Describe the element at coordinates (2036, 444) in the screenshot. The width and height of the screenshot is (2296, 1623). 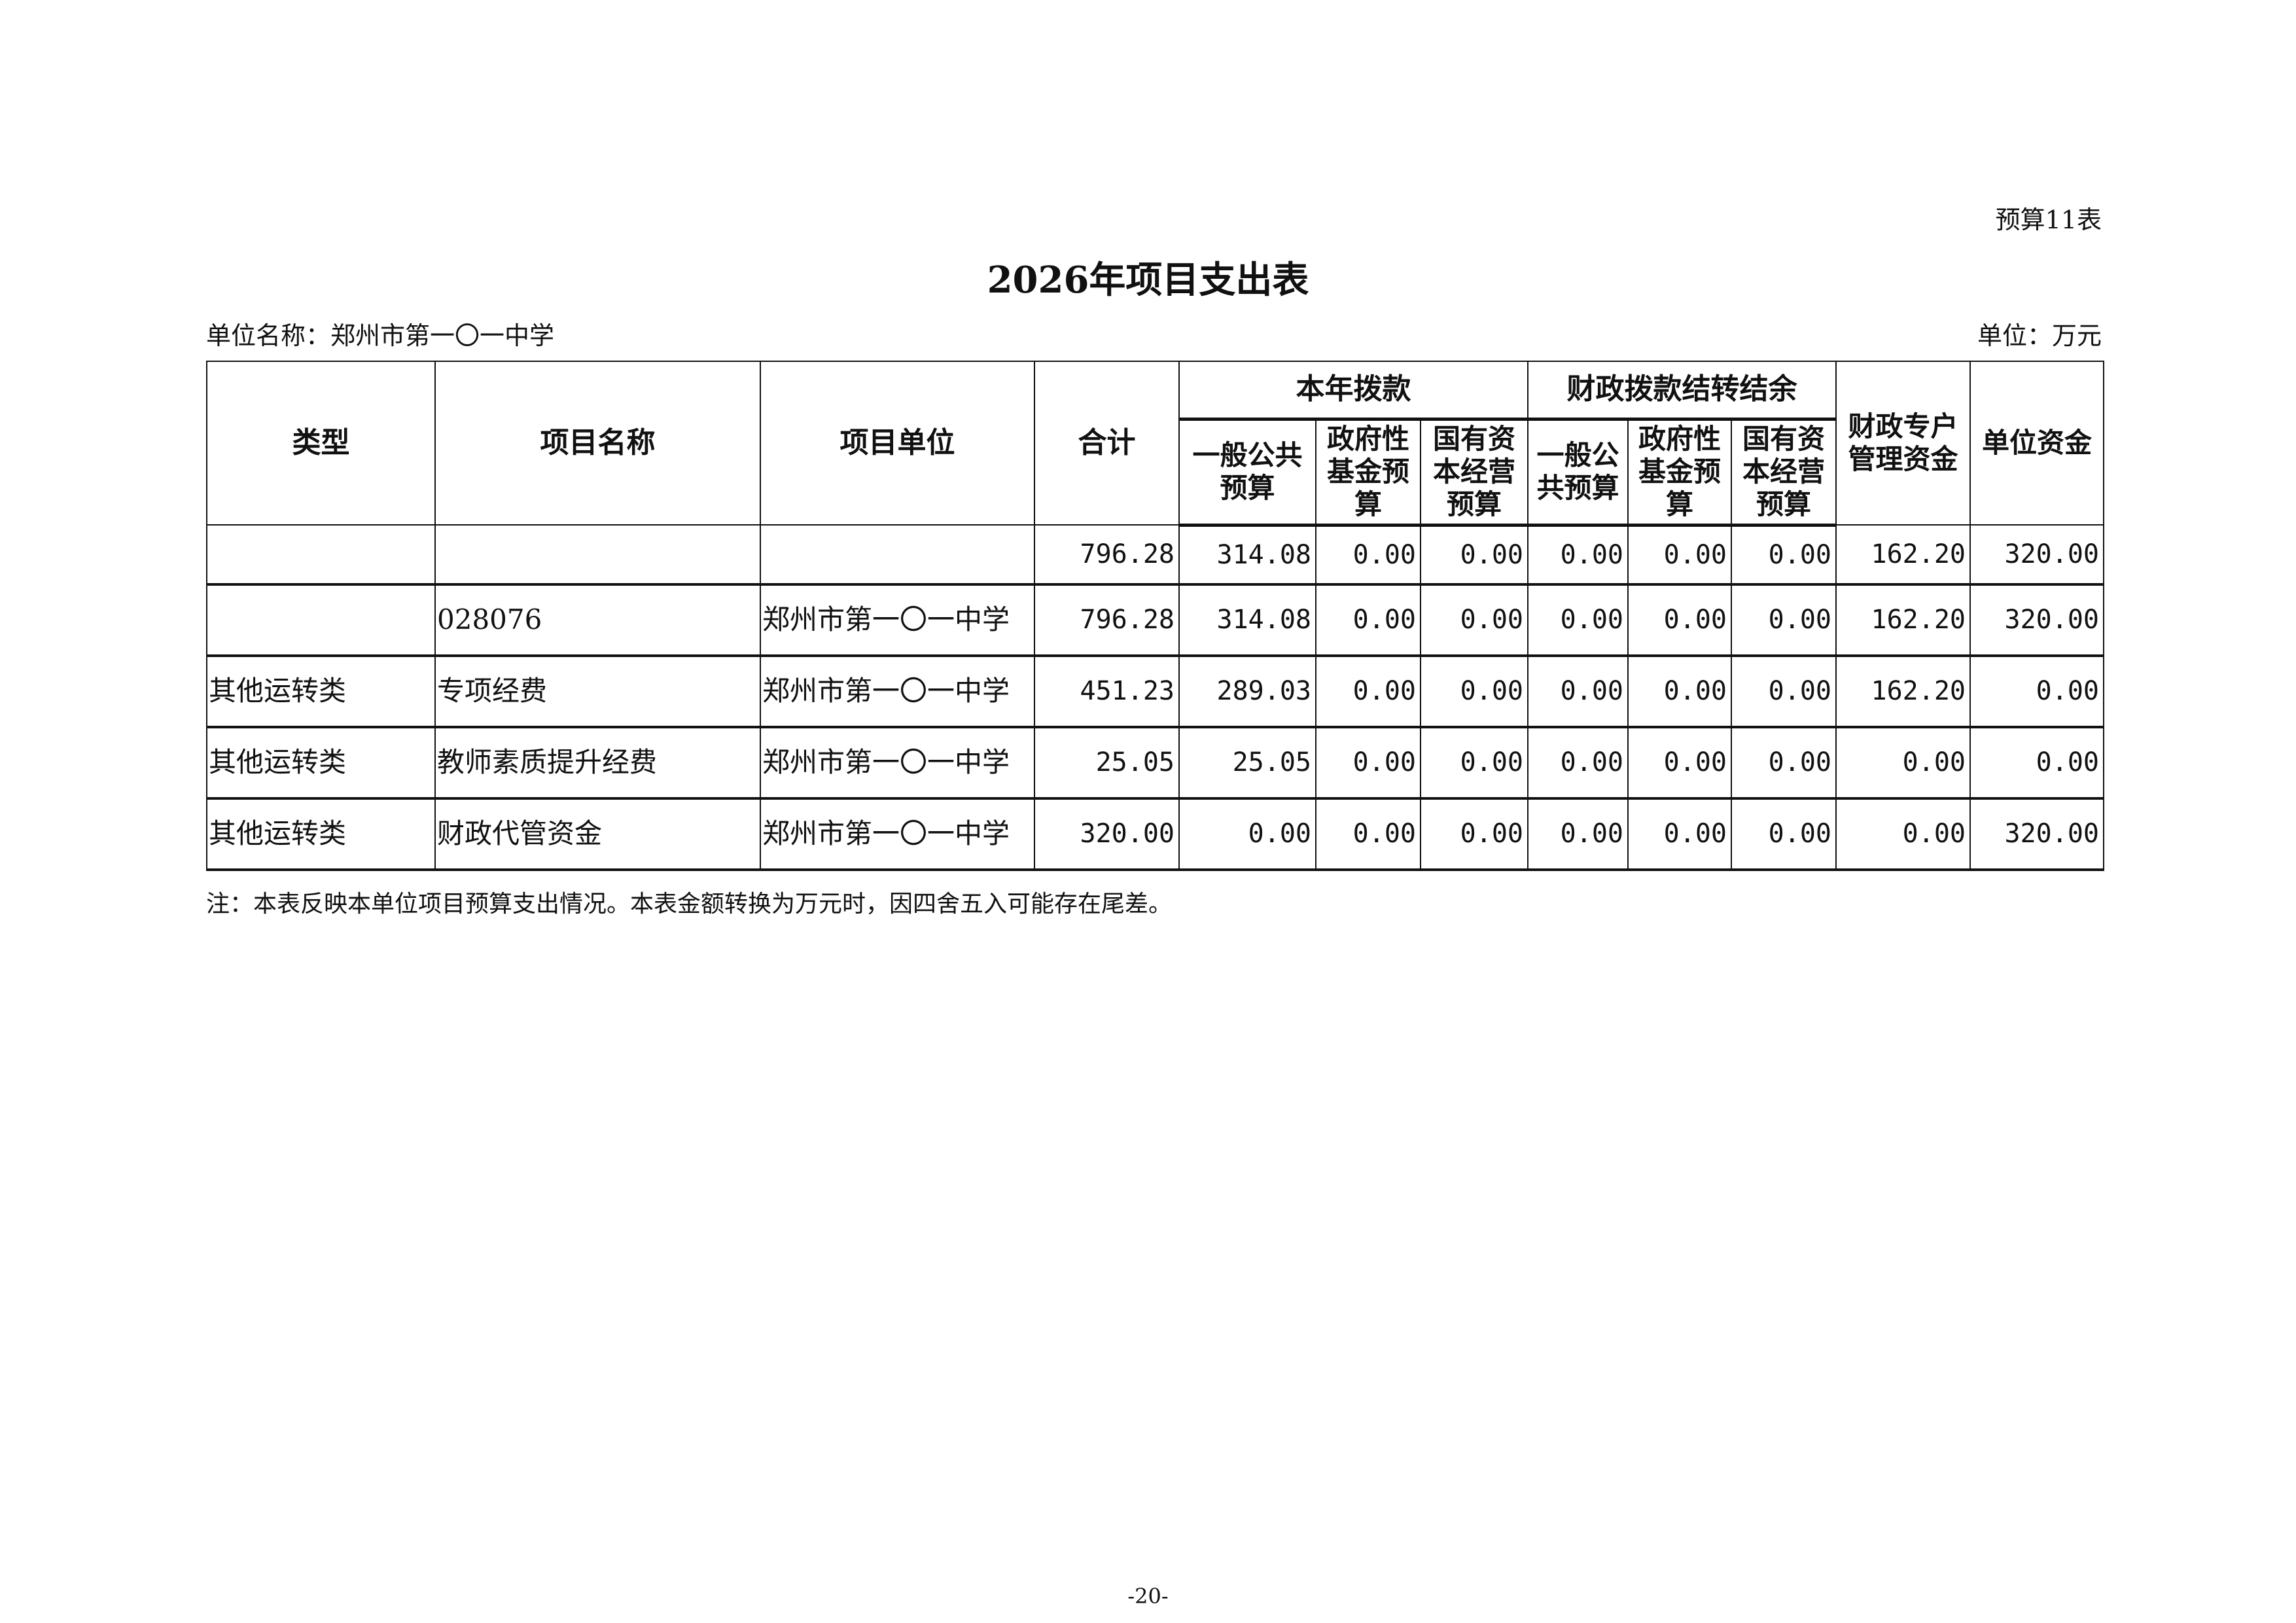
I see `header-unit-funds: 单位资金` at that location.